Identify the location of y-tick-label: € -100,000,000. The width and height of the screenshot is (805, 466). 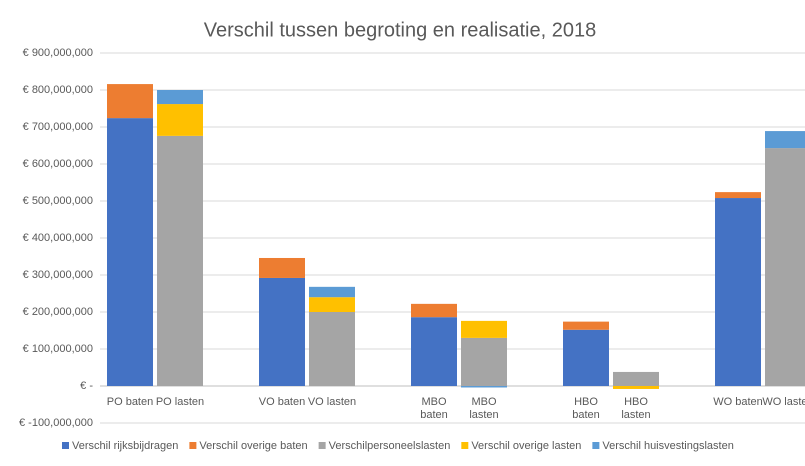
(56, 423).